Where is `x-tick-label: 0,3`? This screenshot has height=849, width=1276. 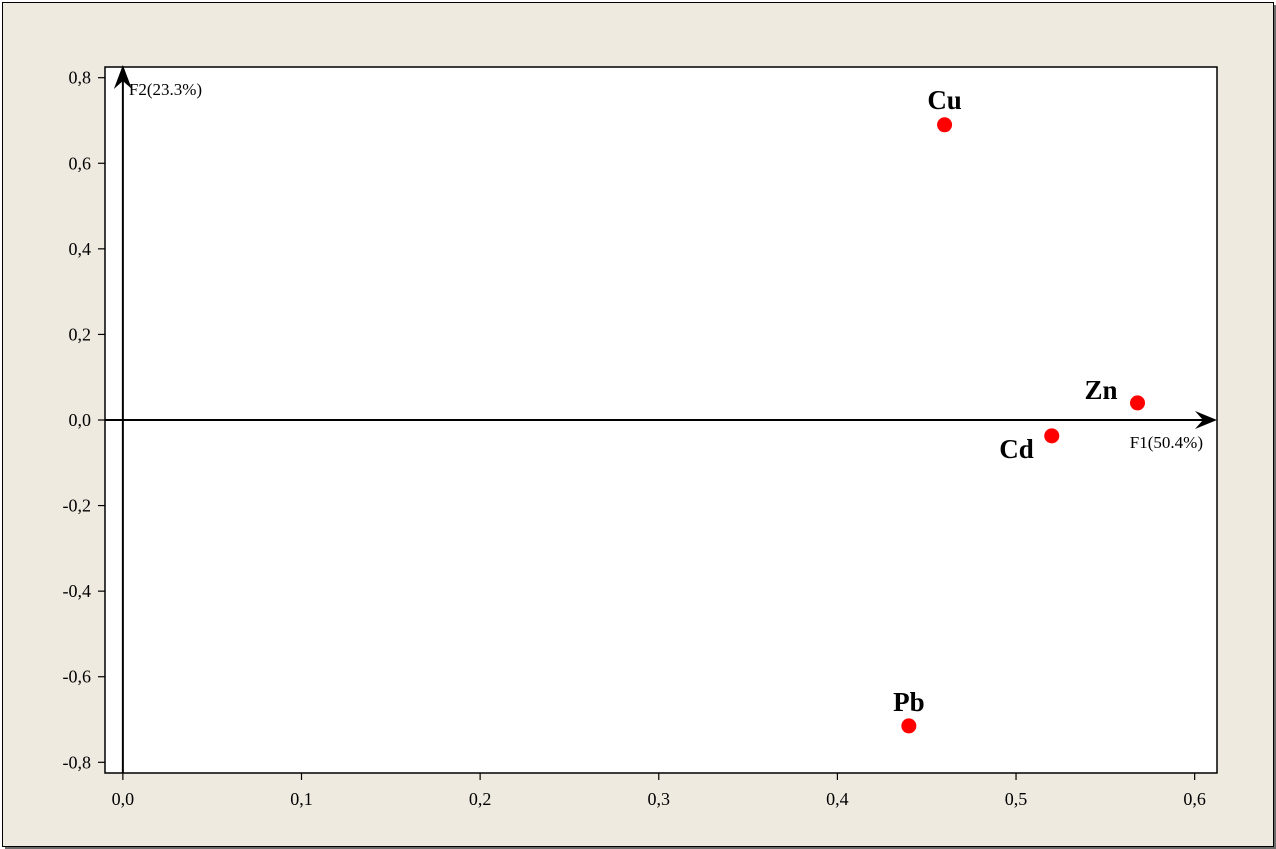
x-tick-label: 0,3 is located at coordinates (659, 799).